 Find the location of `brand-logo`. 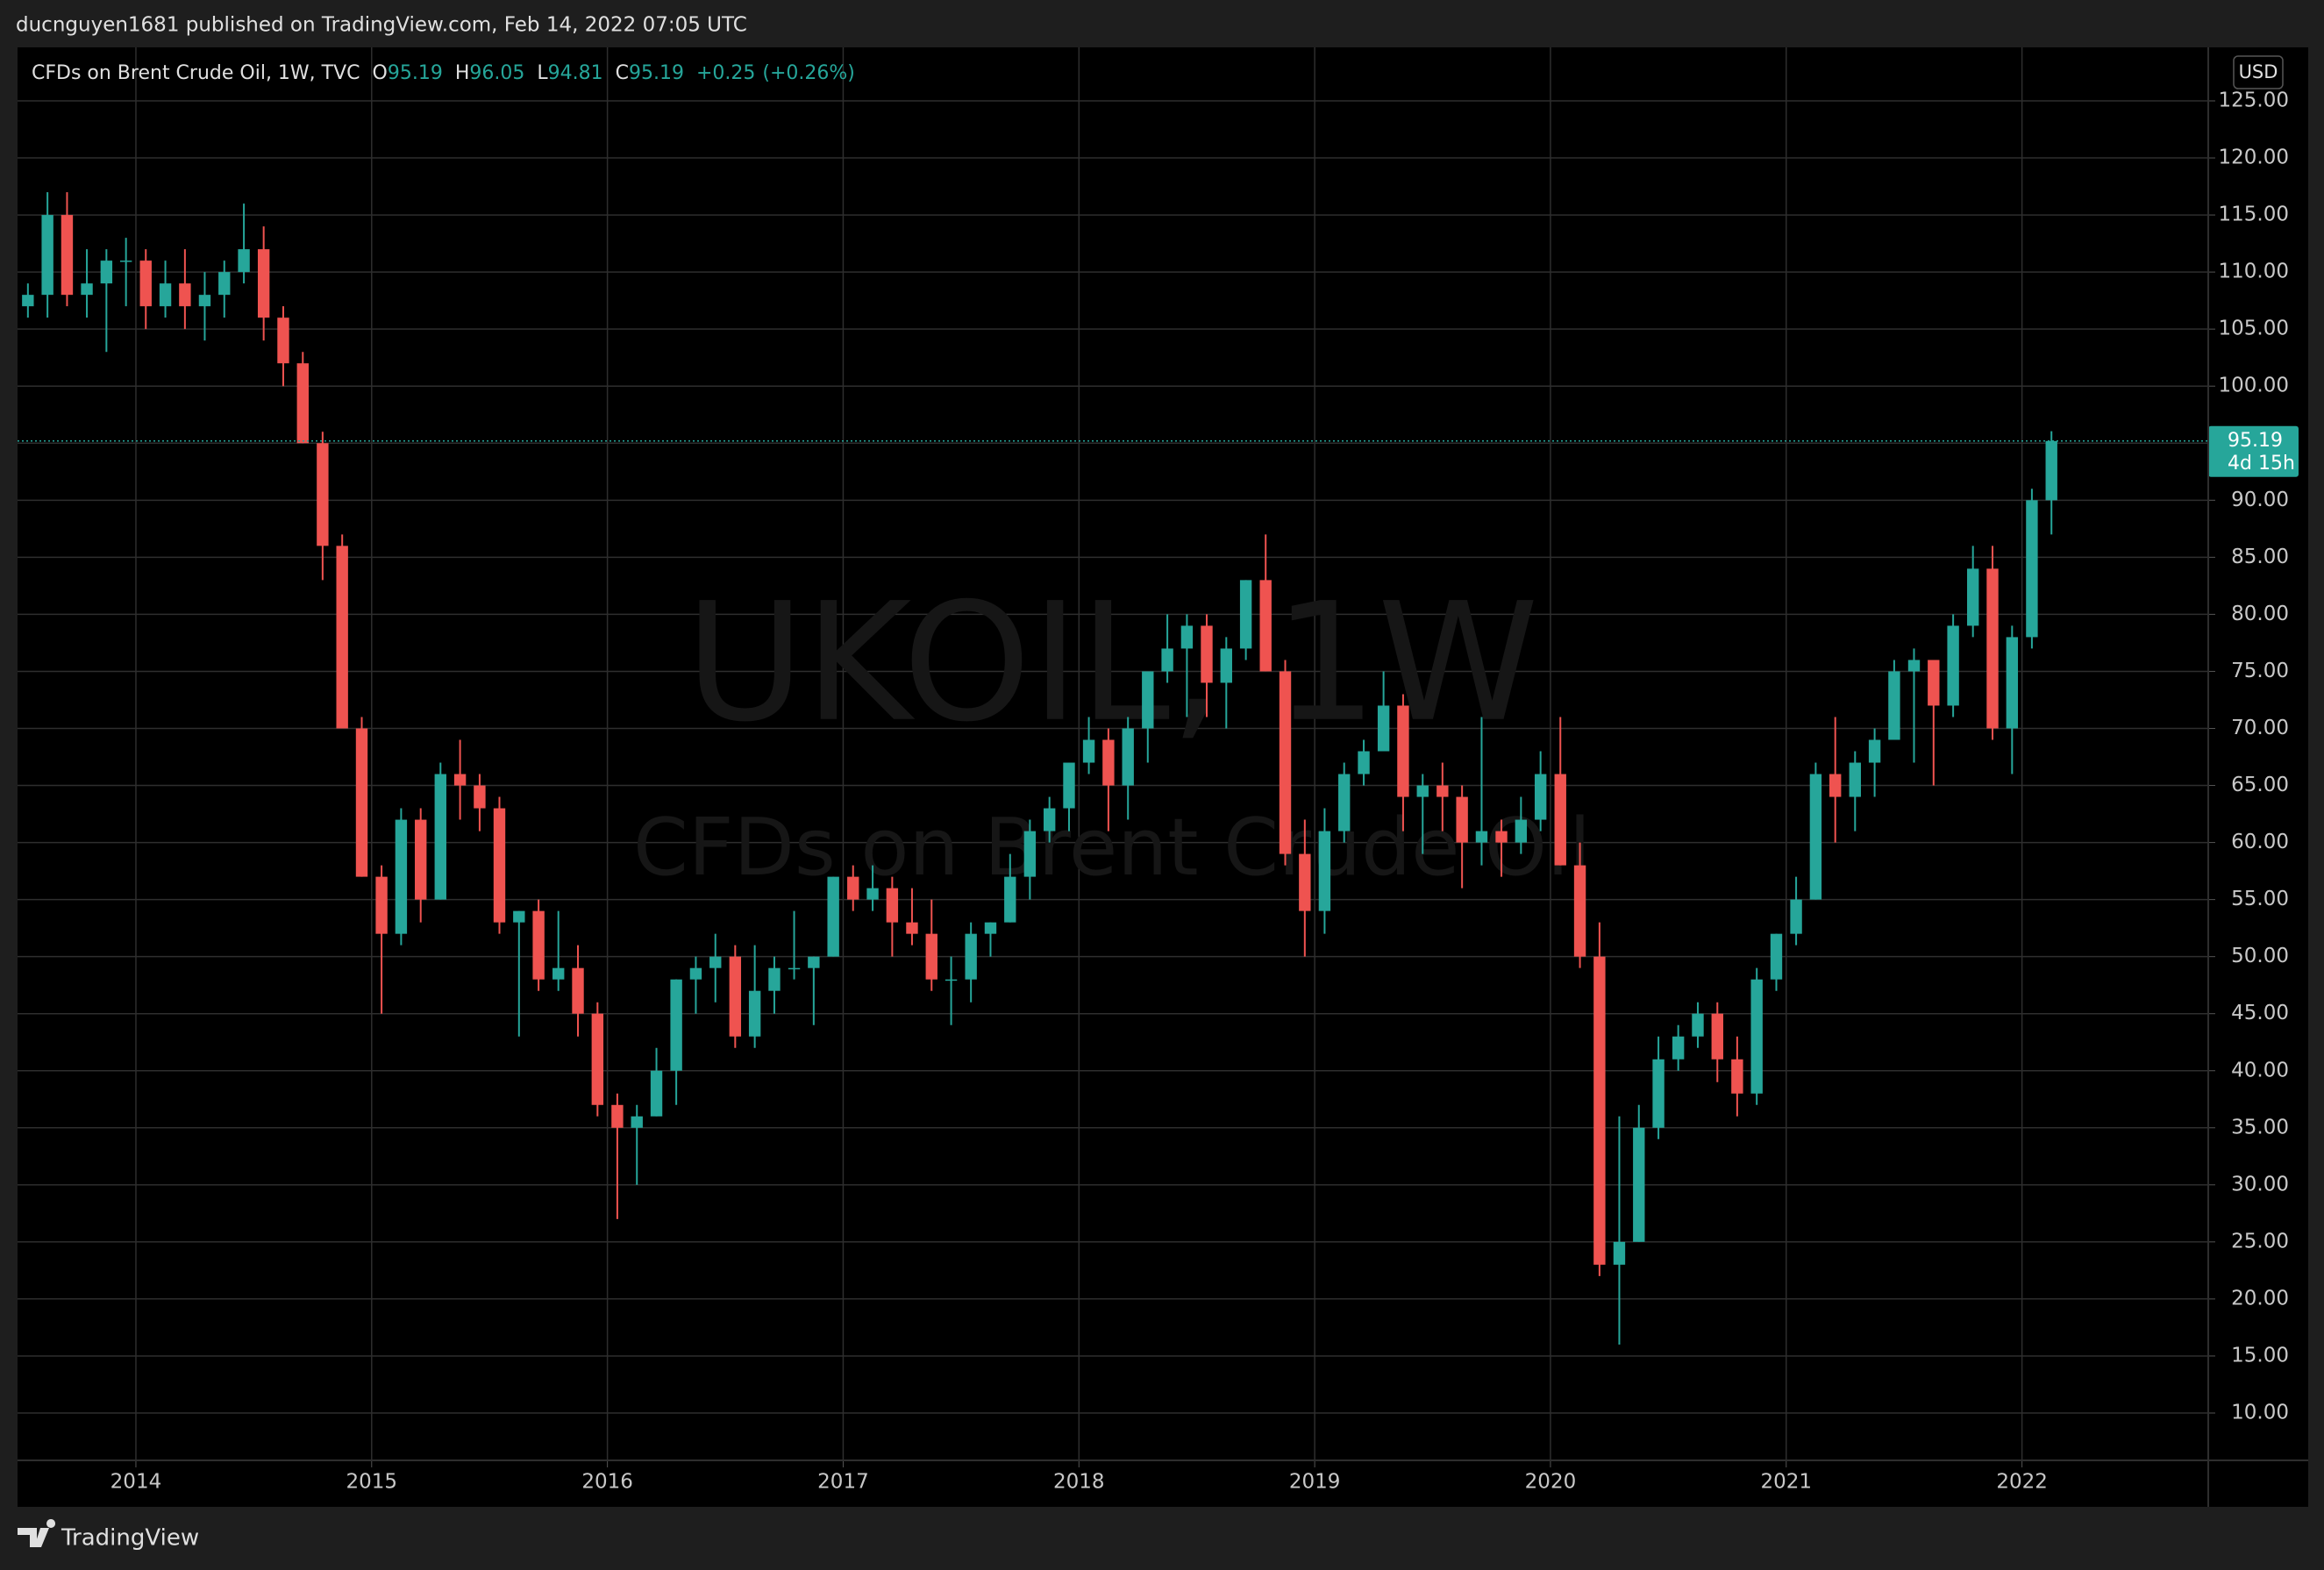

brand-logo is located at coordinates (37, 1533).